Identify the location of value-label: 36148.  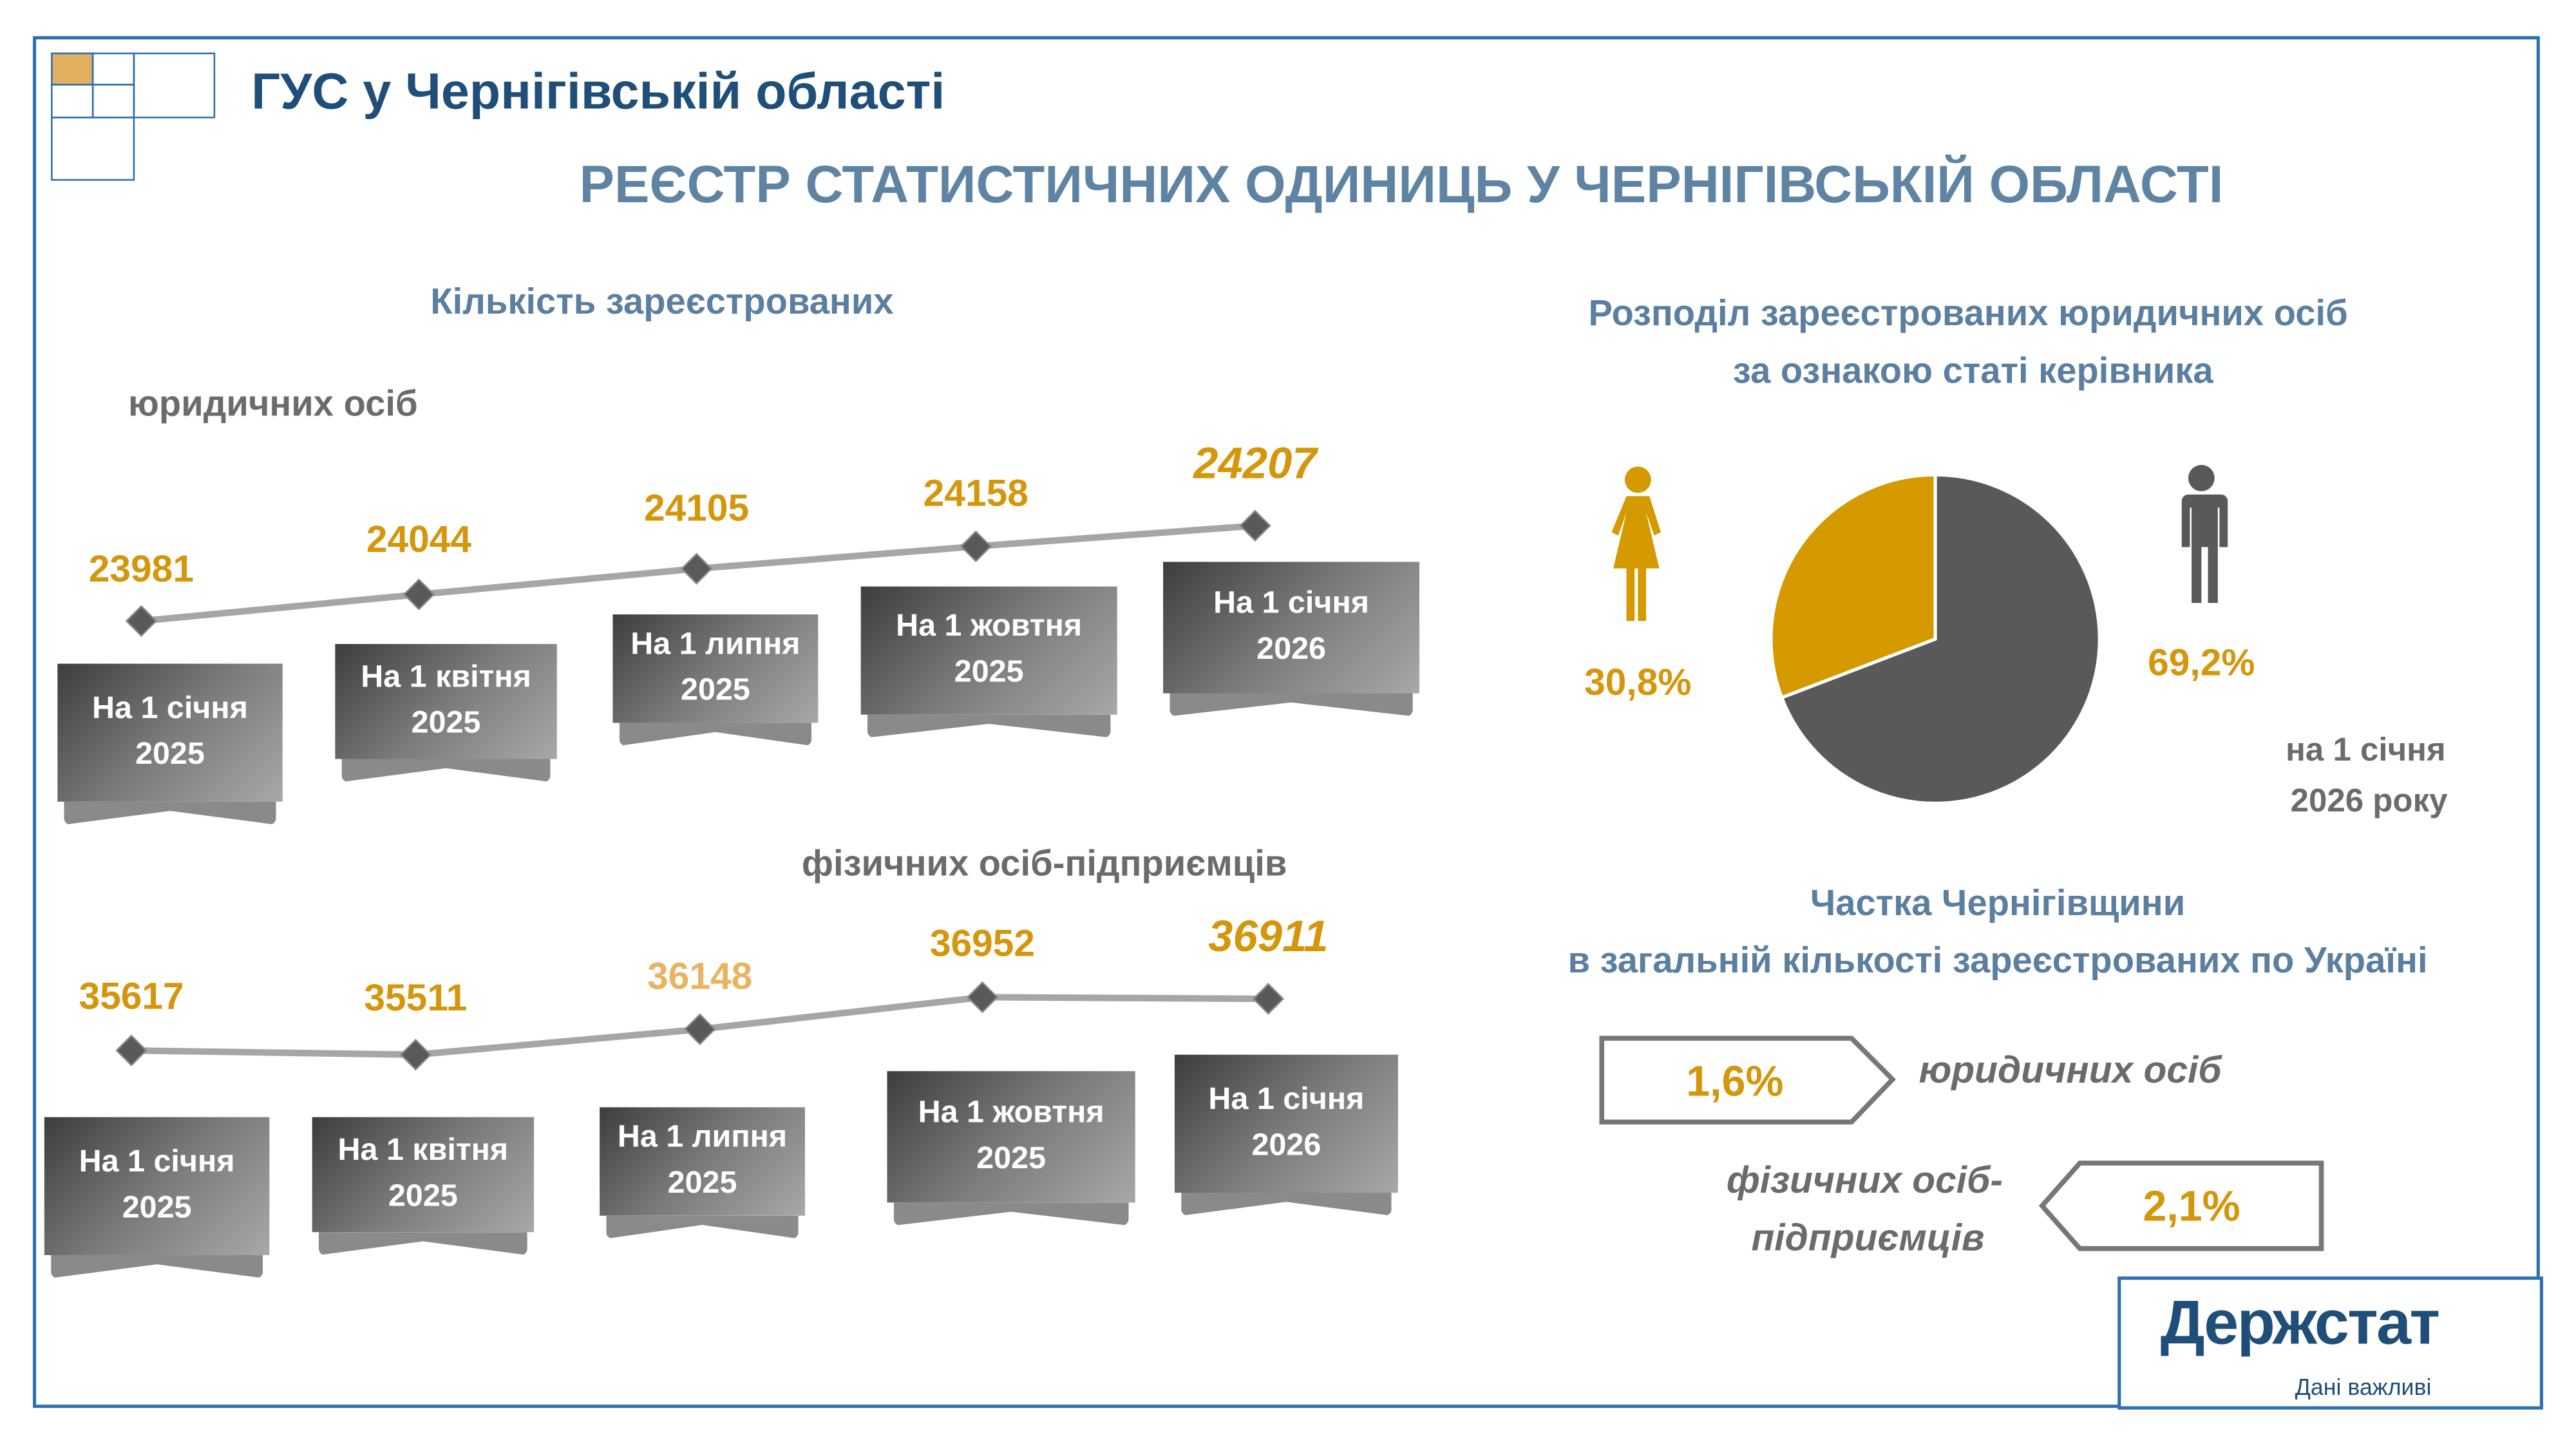
(700, 975).